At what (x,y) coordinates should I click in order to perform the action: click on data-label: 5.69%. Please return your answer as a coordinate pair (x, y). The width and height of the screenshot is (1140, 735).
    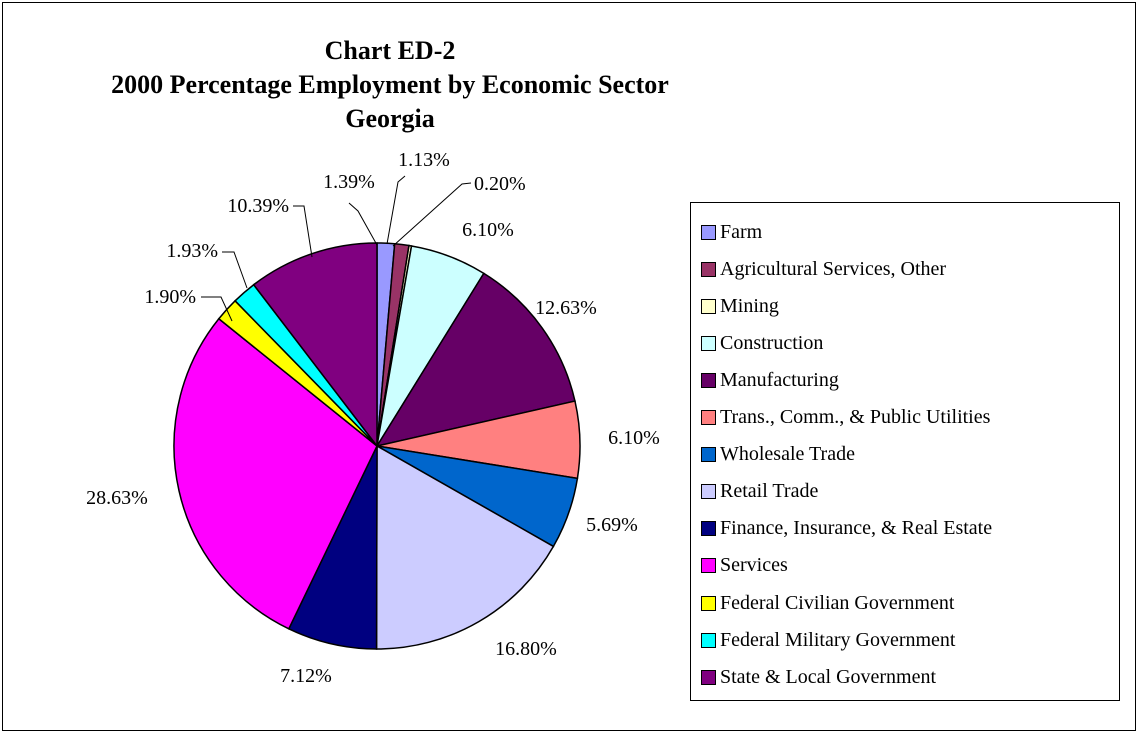
    Looking at the image, I should click on (612, 525).